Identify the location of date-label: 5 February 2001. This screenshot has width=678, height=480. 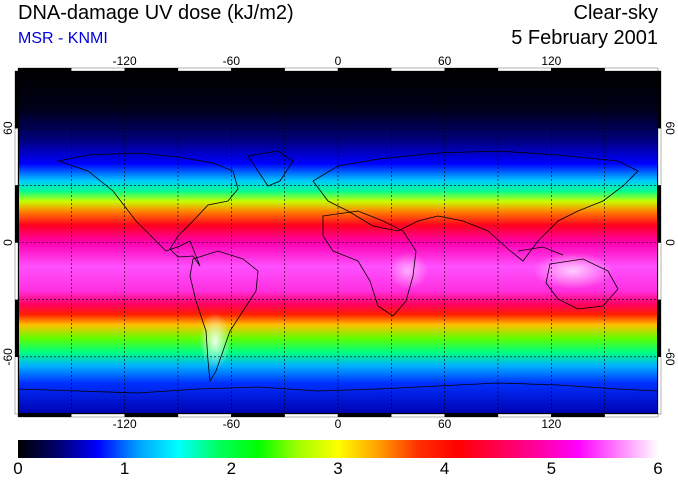
(584, 38).